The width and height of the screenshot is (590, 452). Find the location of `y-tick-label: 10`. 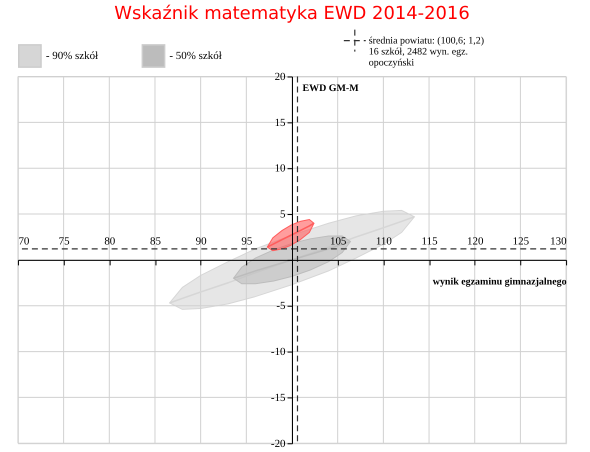

y-tick-label: 10 is located at coordinates (280, 168).